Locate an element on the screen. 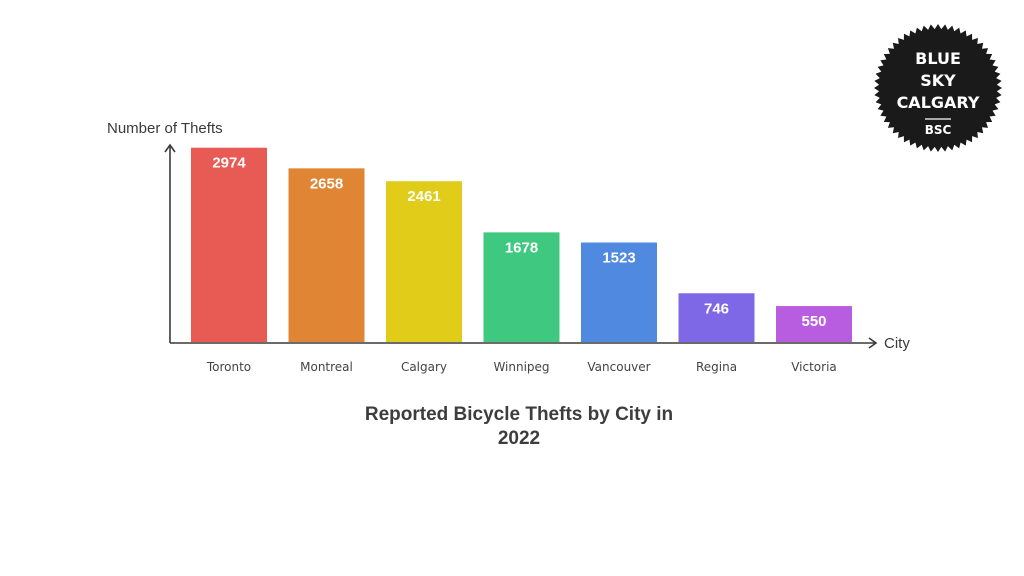 The height and width of the screenshot is (576, 1024). bar-toronto is located at coordinates (229, 244).